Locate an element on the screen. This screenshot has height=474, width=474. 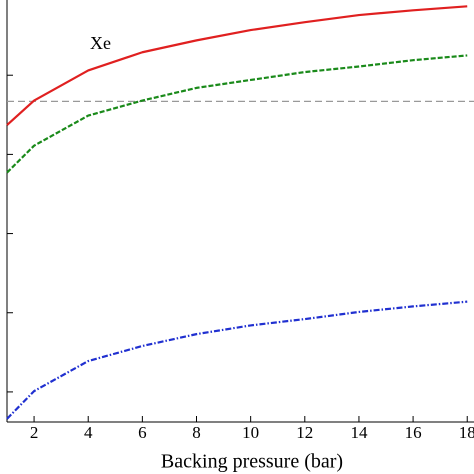
x-tick-label: 2 is located at coordinates (34, 432).